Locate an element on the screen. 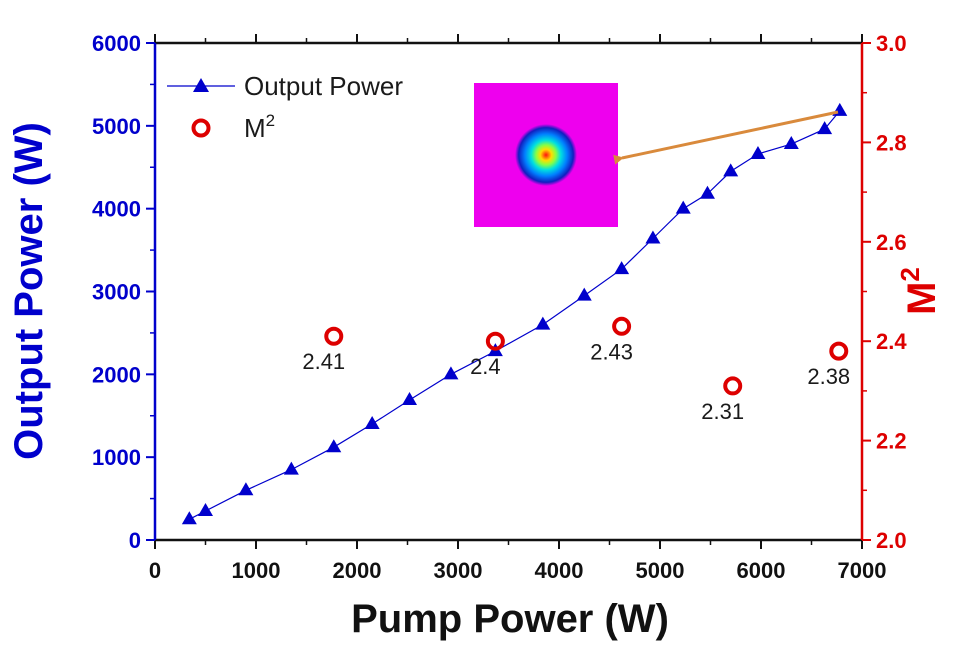 This screenshot has height=651, width=971. x-tick-label: 5000 is located at coordinates (660, 570).